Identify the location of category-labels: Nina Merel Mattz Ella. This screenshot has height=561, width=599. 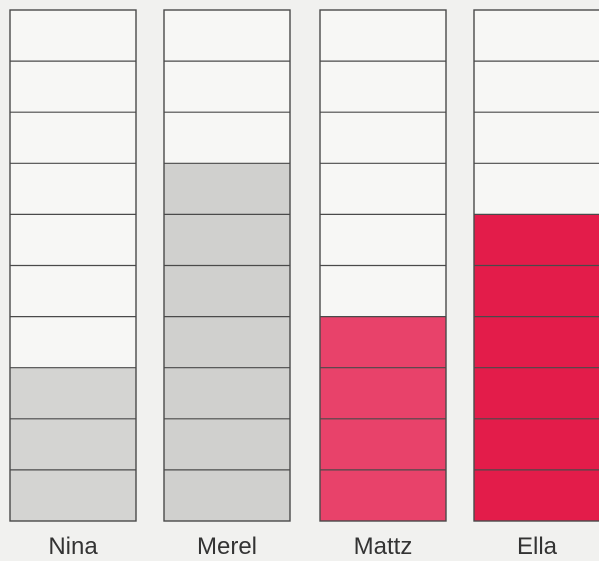
(302, 546).